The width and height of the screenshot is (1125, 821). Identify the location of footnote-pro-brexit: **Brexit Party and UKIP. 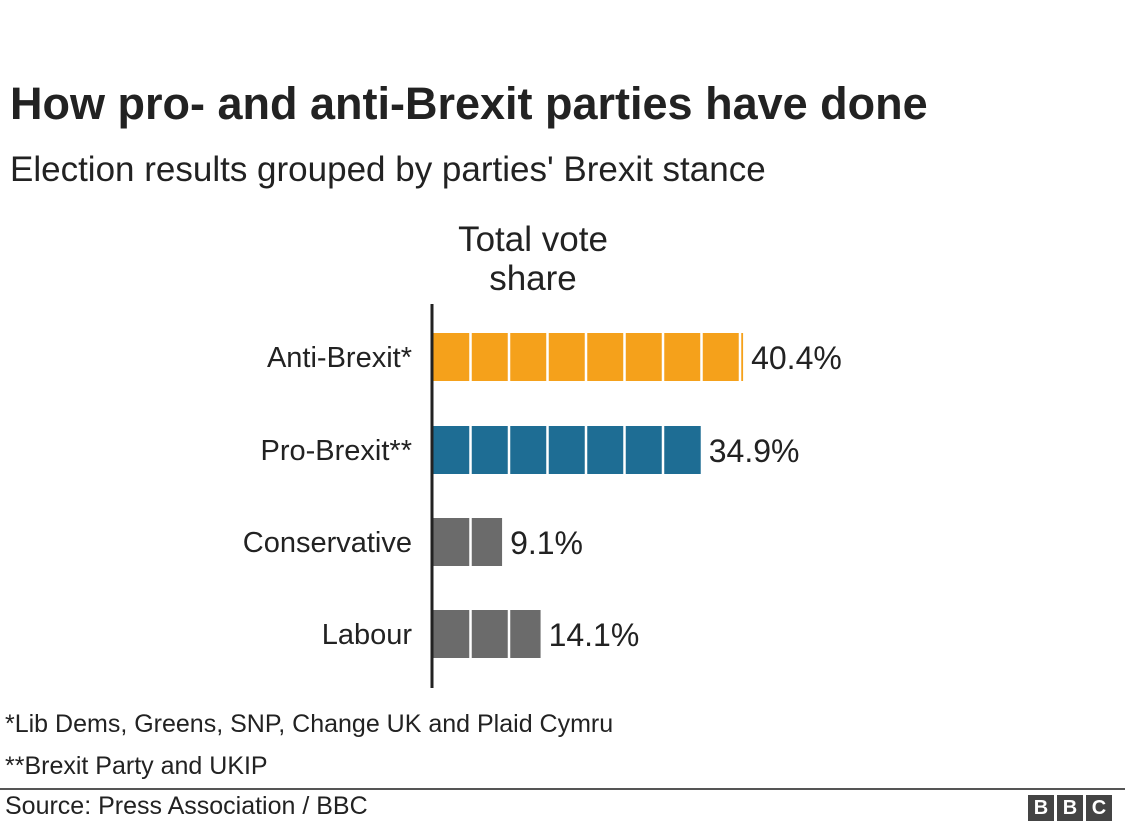
(136, 766).